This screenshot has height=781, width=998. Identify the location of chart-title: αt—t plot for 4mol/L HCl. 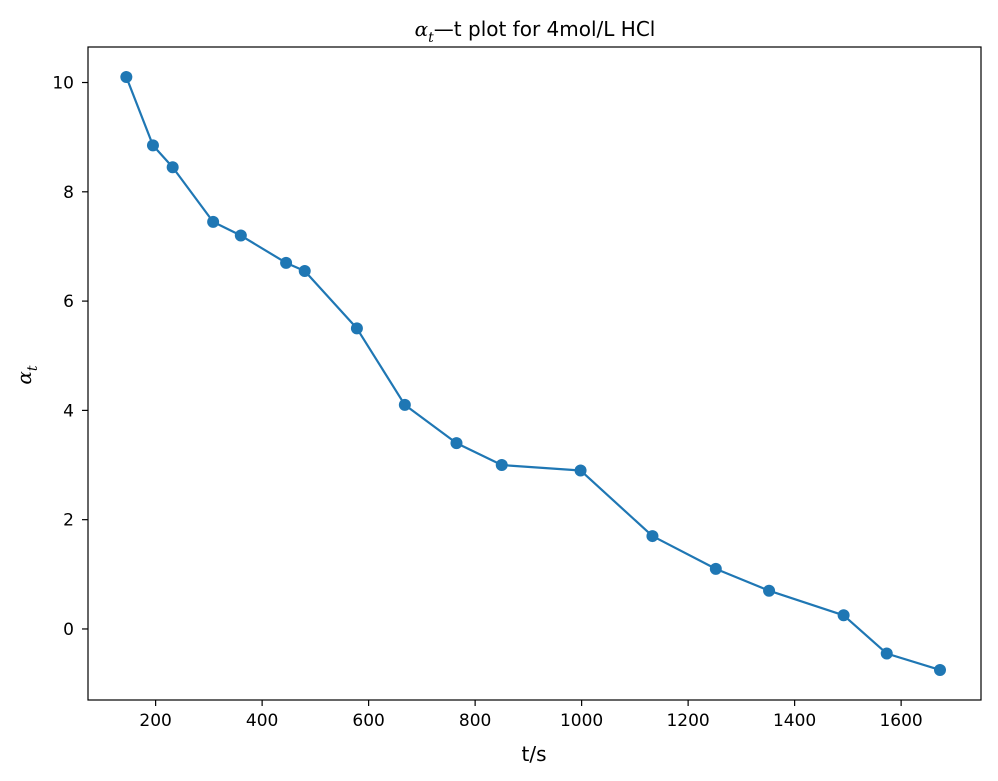
(535, 31).